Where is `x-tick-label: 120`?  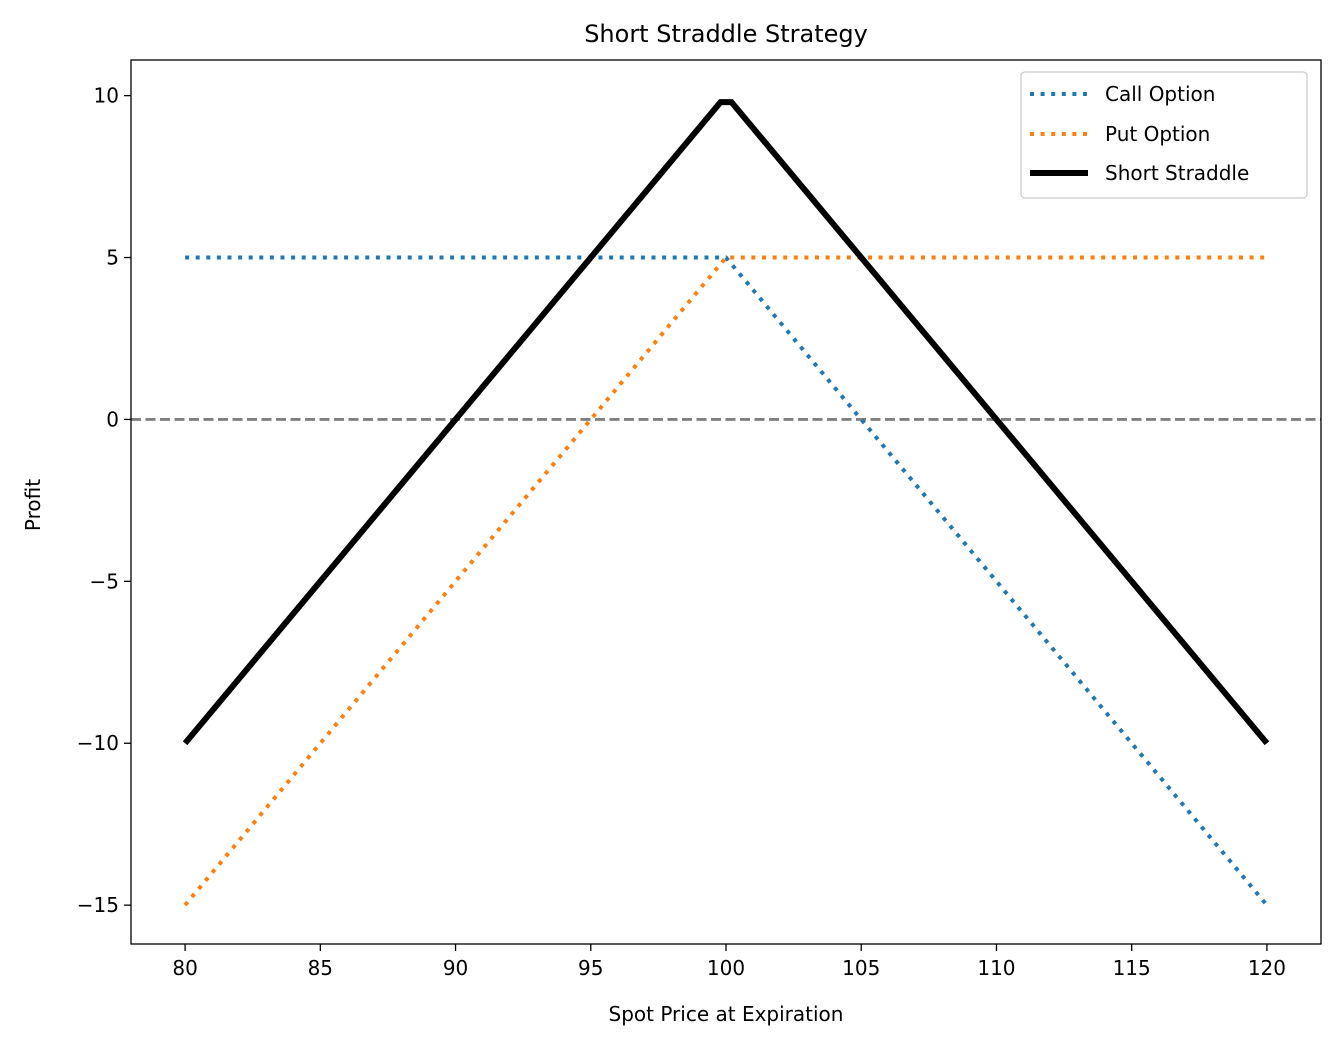 x-tick-label: 120 is located at coordinates (1267, 968).